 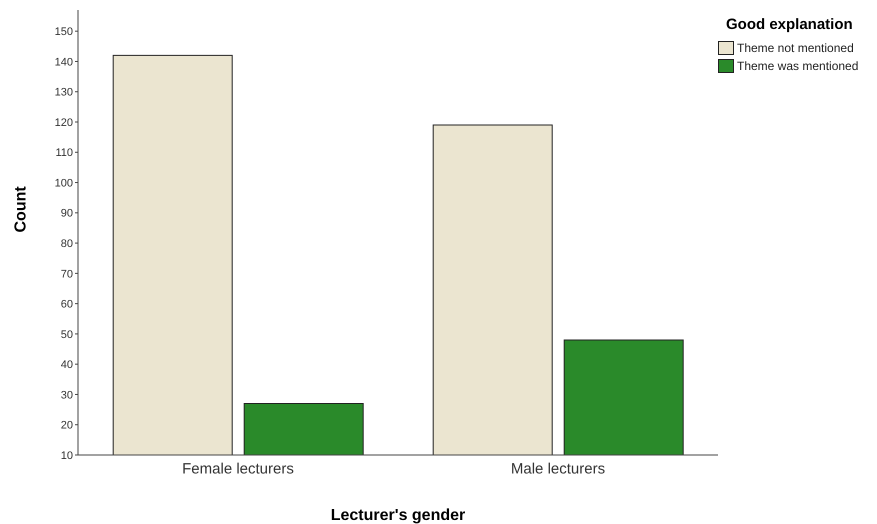 What do you see at coordinates (66, 426) in the screenshot?
I see `y-tick-label: 20` at bounding box center [66, 426].